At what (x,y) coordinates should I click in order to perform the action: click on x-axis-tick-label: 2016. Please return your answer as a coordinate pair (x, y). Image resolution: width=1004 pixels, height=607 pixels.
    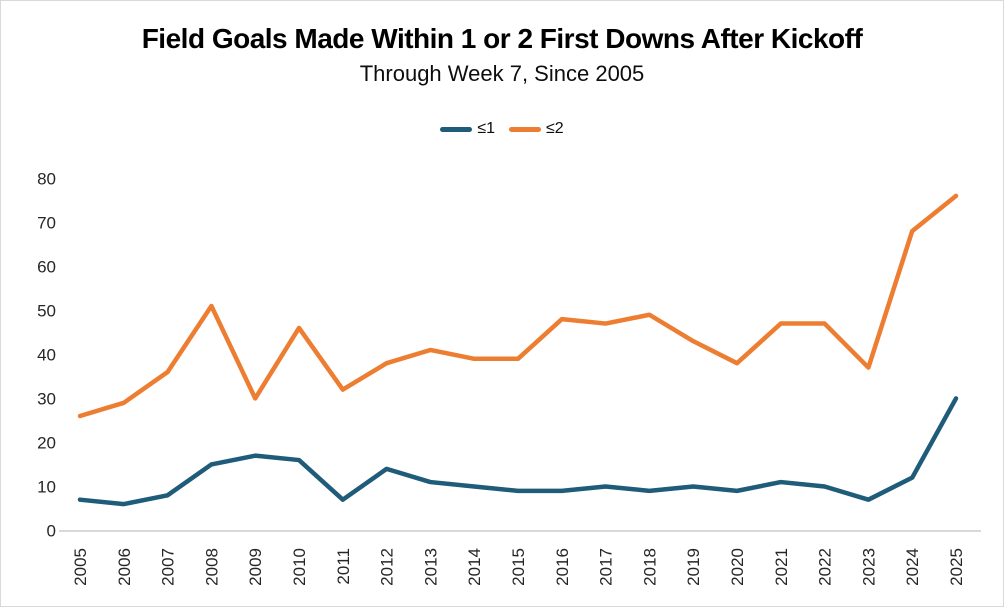
    Looking at the image, I should click on (562, 567).